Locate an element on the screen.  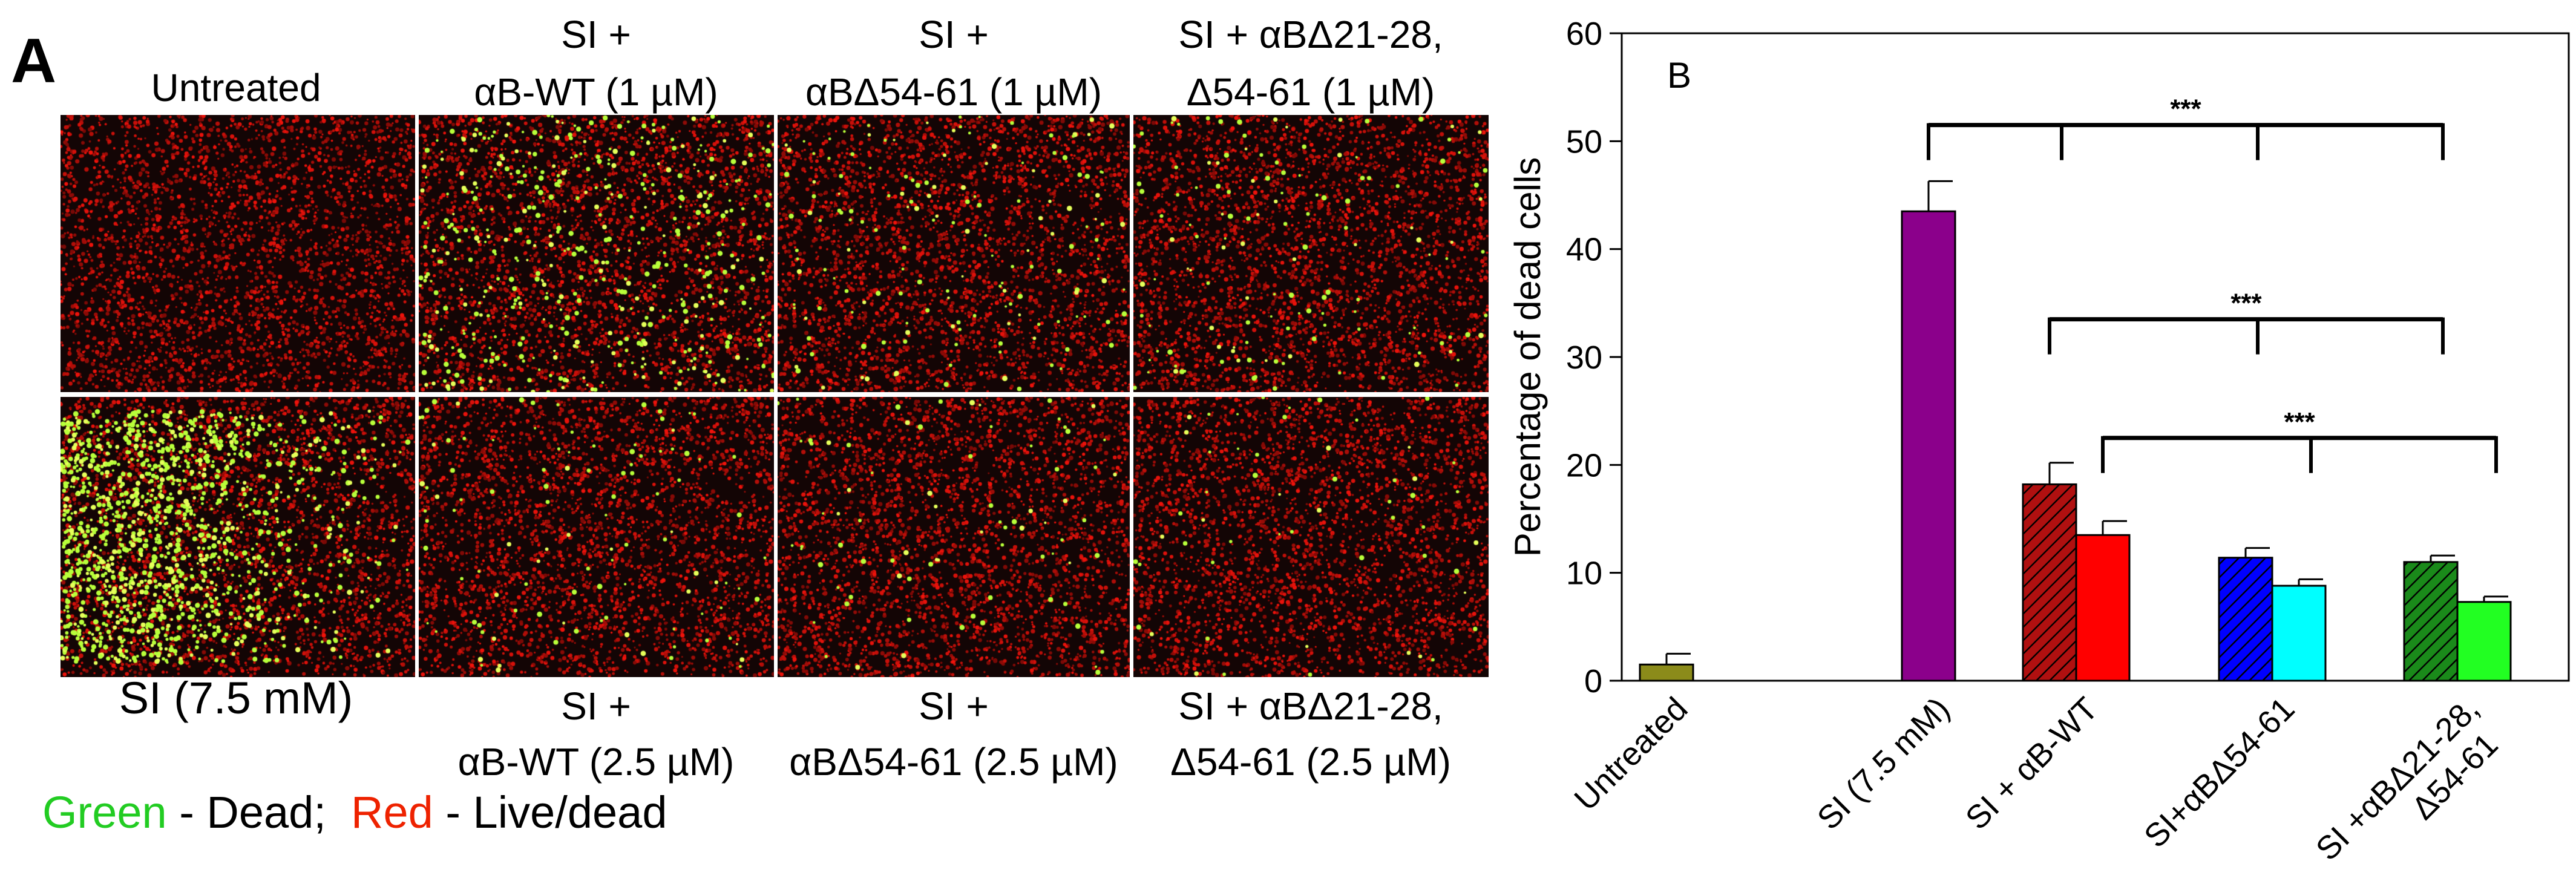
top-labels-col1-line1: αB-WT (1 µM) is located at coordinates (596, 92).